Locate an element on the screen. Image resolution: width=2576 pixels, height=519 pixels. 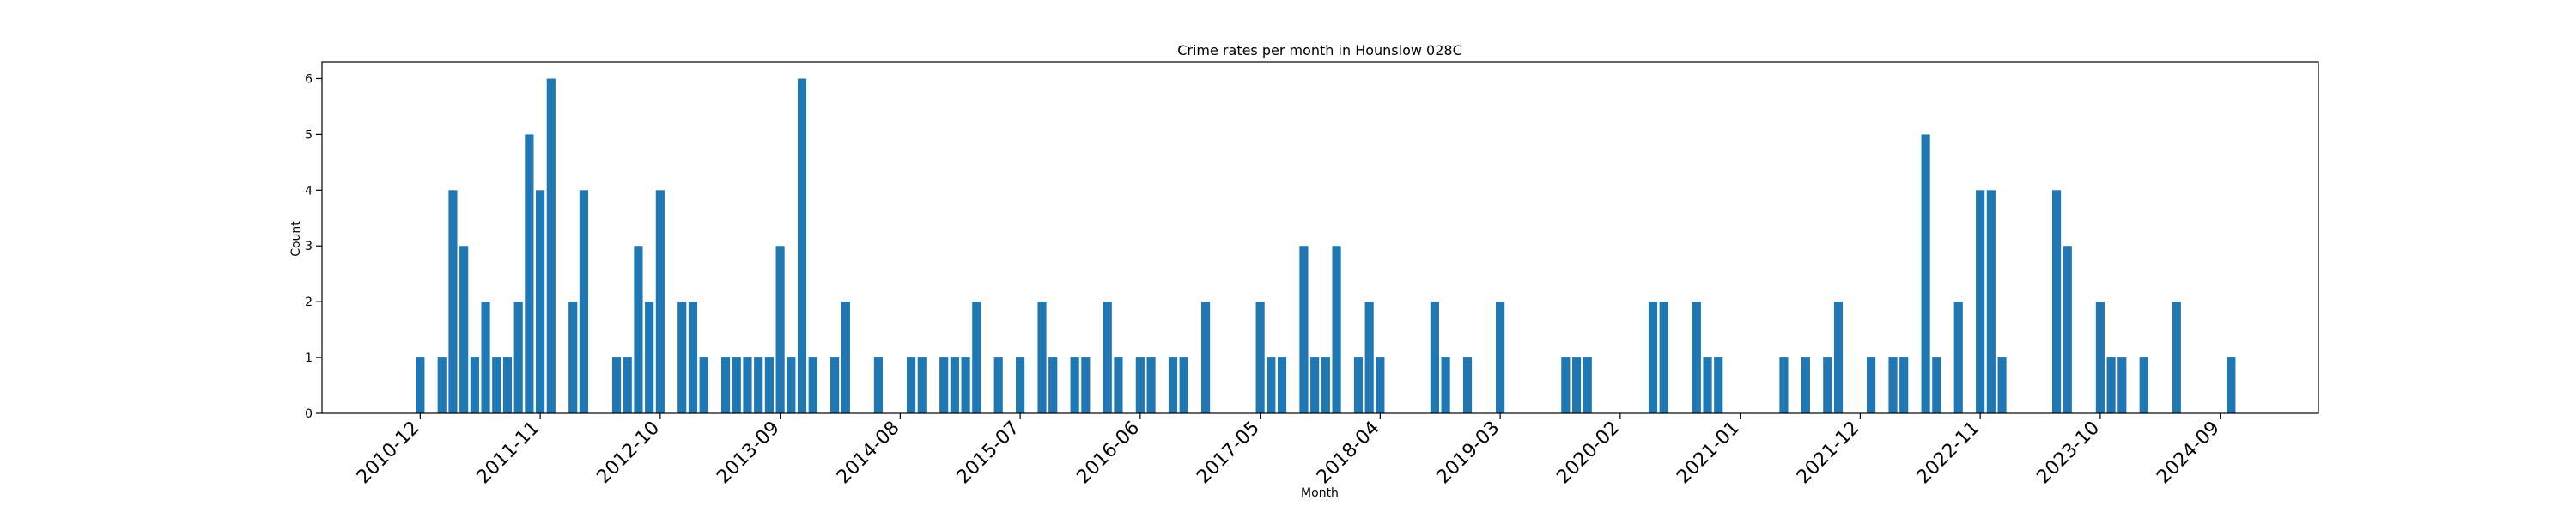
y-tick-label: 1 is located at coordinates (309, 358).